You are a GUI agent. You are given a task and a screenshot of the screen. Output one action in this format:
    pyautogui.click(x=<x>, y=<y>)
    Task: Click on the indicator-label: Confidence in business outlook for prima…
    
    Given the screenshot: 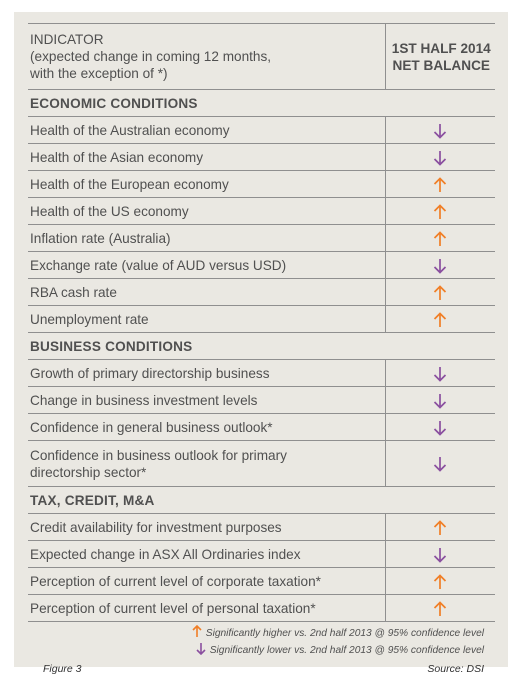 What is the action you would take?
    pyautogui.click(x=206, y=463)
    